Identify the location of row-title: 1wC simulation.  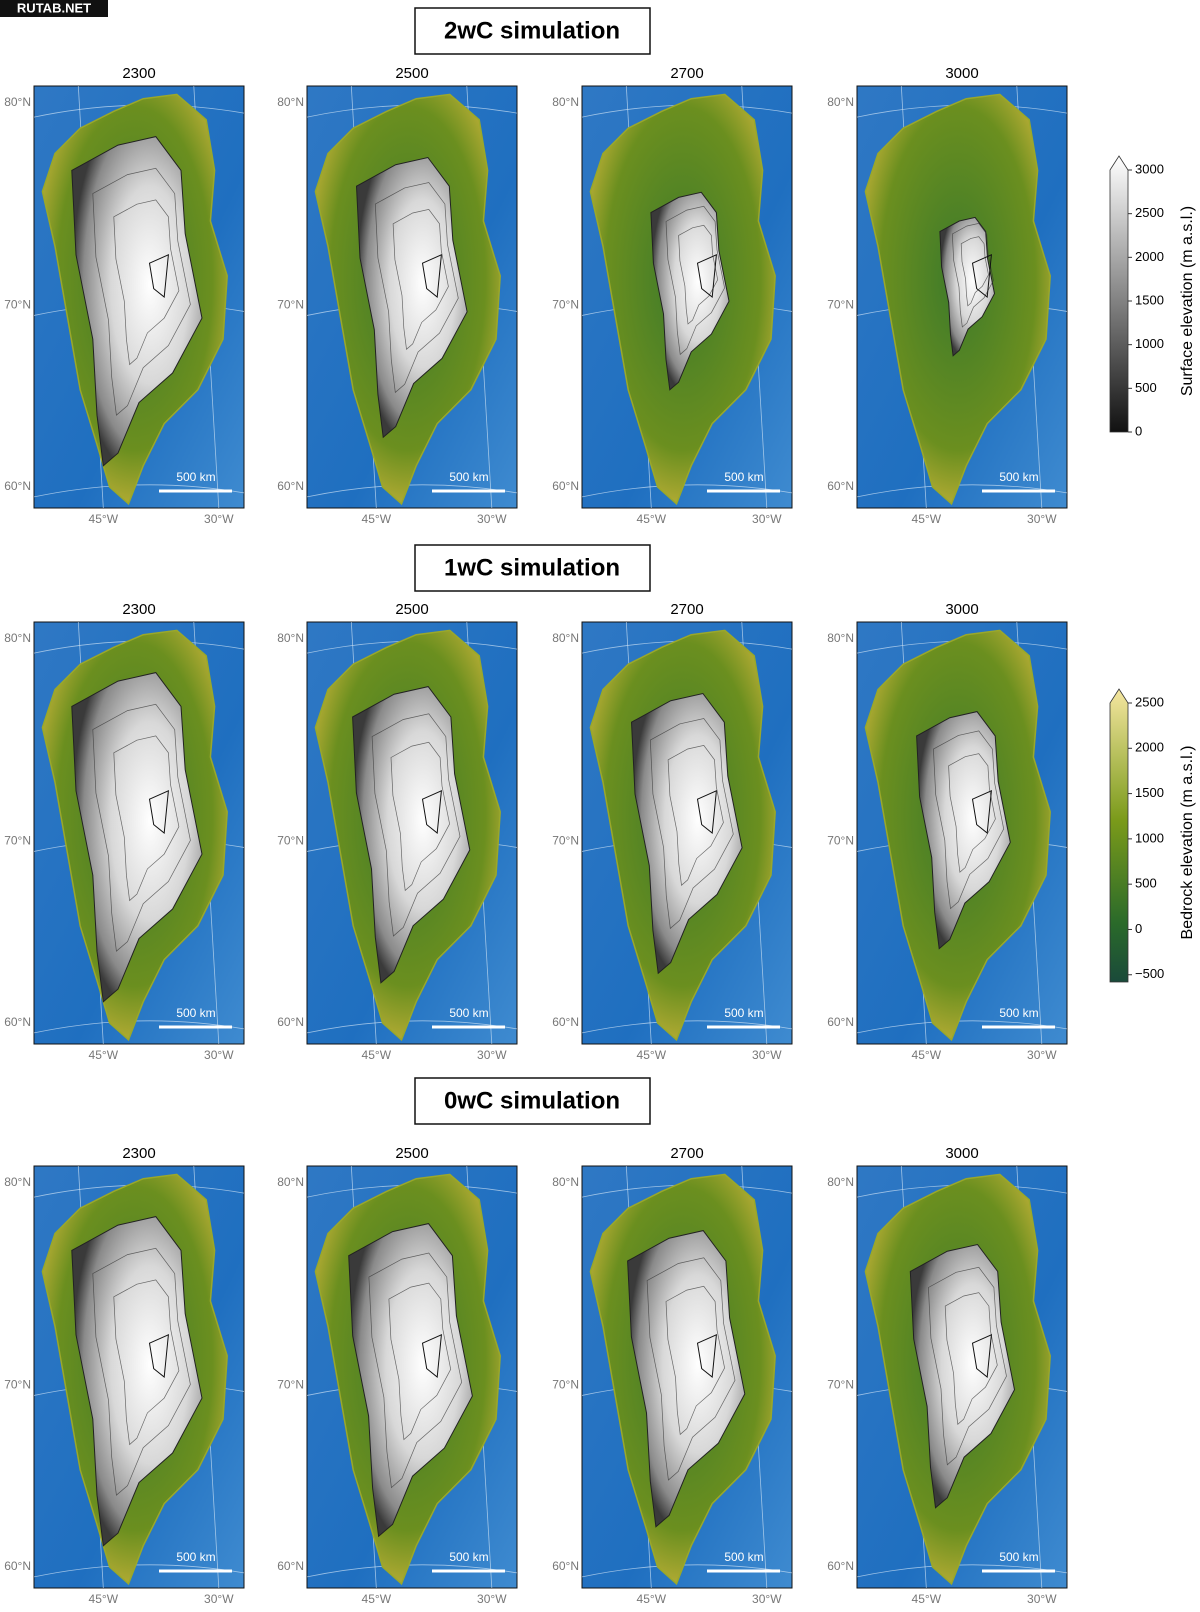
(532, 567).